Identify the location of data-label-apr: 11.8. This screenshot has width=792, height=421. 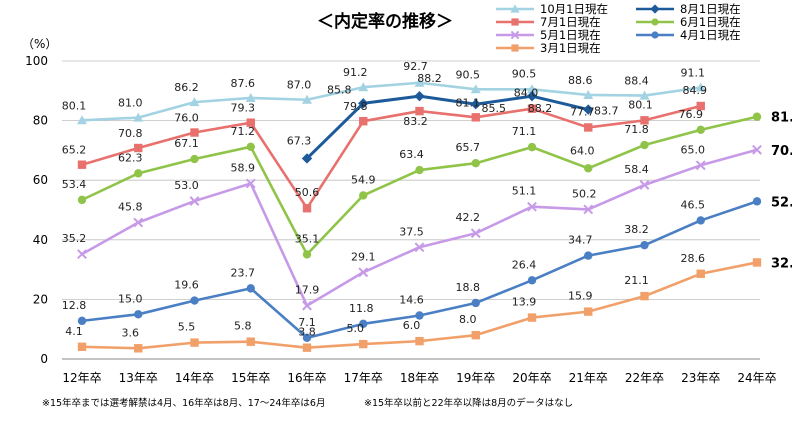
(361, 308).